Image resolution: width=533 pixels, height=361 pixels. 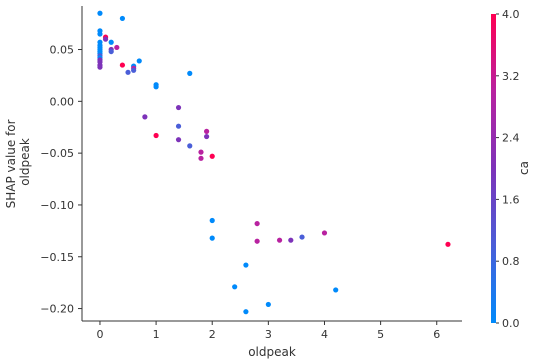 What do you see at coordinates (511, 14) in the screenshot?
I see `colorbar-tick-label: 4.0` at bounding box center [511, 14].